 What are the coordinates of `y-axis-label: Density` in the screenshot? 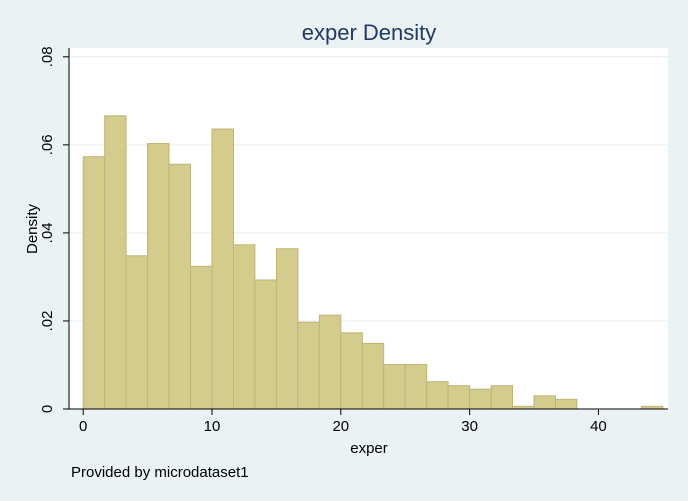 It's located at (32, 228).